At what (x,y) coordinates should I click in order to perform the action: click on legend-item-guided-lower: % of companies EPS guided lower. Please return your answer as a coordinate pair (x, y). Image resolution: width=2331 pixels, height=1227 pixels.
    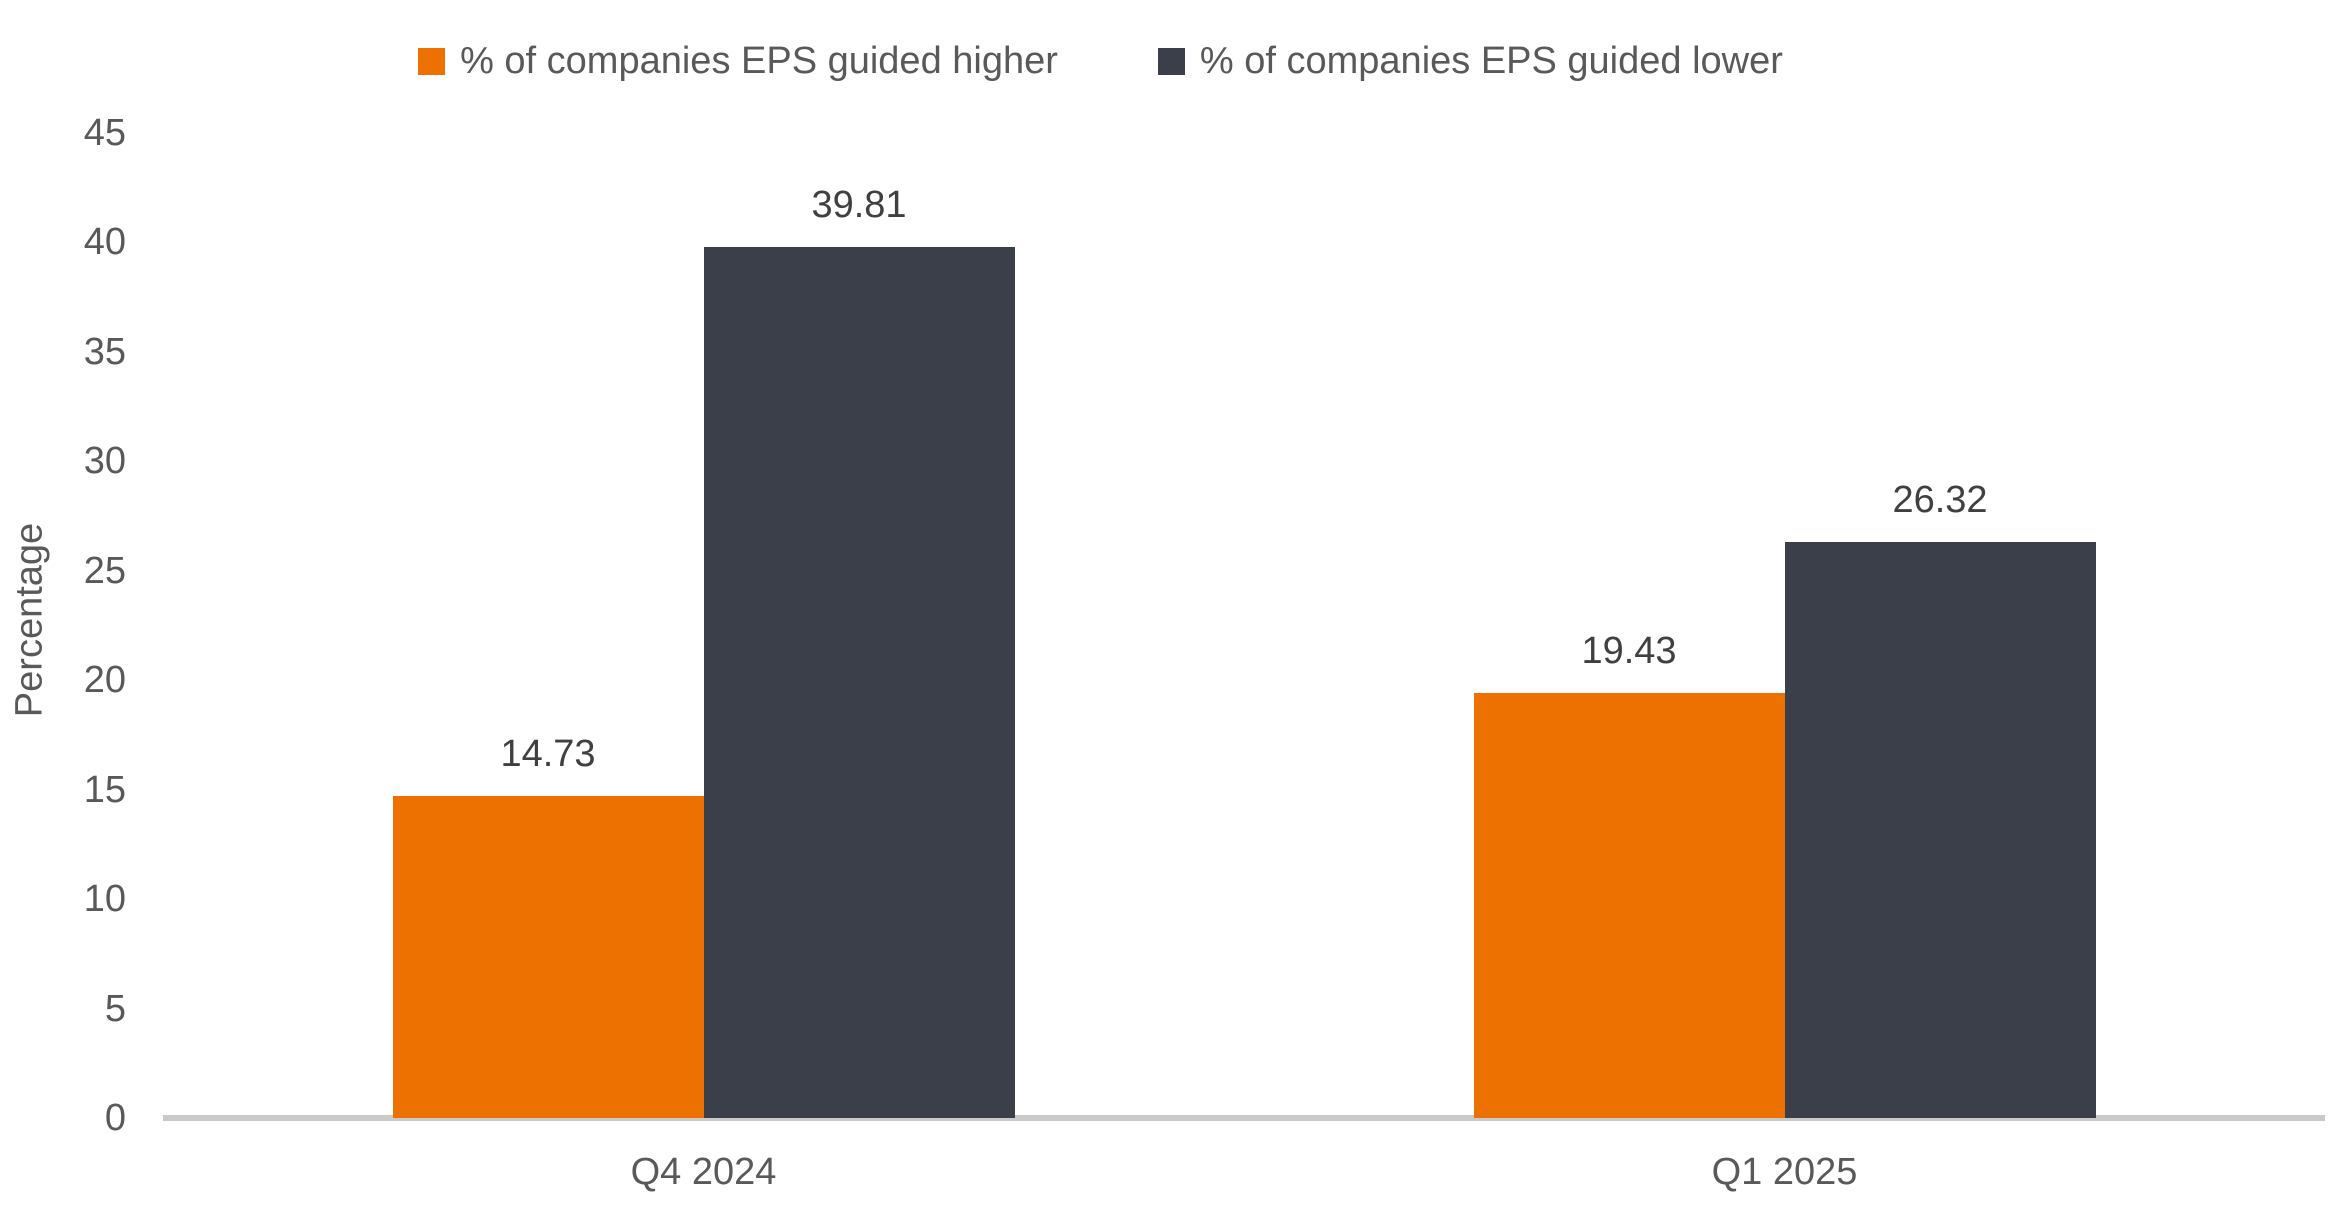
    Looking at the image, I should click on (1470, 61).